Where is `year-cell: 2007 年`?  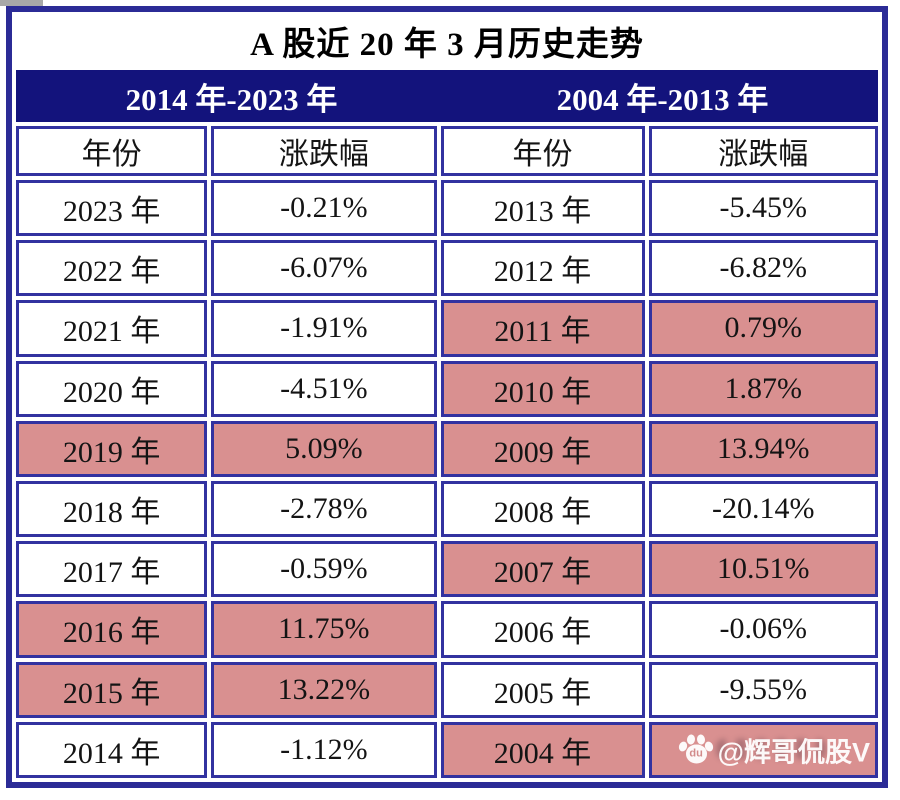
year-cell: 2007 年 is located at coordinates (542, 569).